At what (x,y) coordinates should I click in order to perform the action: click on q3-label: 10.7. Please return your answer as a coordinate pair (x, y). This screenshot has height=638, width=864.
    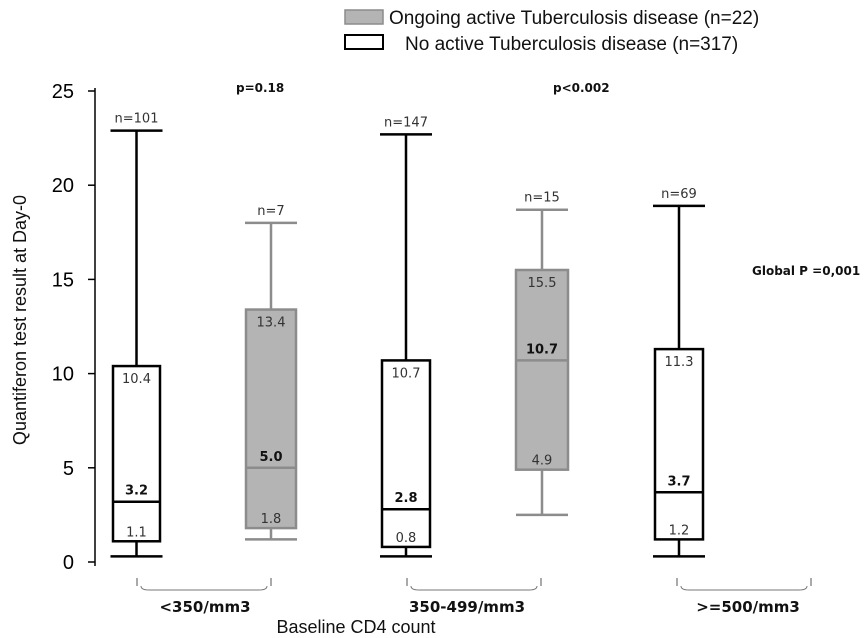
    Looking at the image, I should click on (406, 373).